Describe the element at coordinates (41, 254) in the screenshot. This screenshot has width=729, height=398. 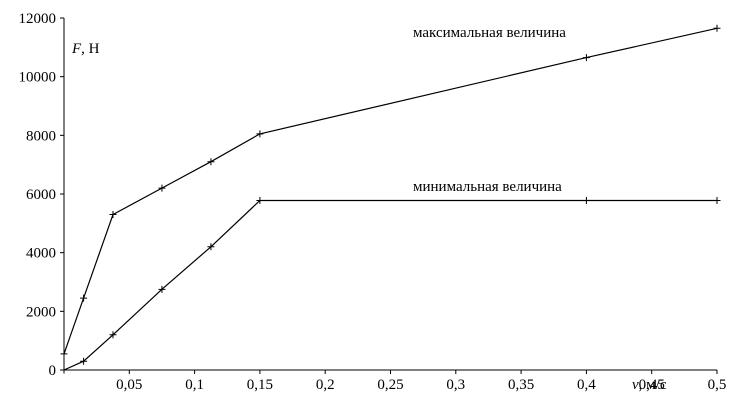
I see `y-tick-label: 4000` at that location.